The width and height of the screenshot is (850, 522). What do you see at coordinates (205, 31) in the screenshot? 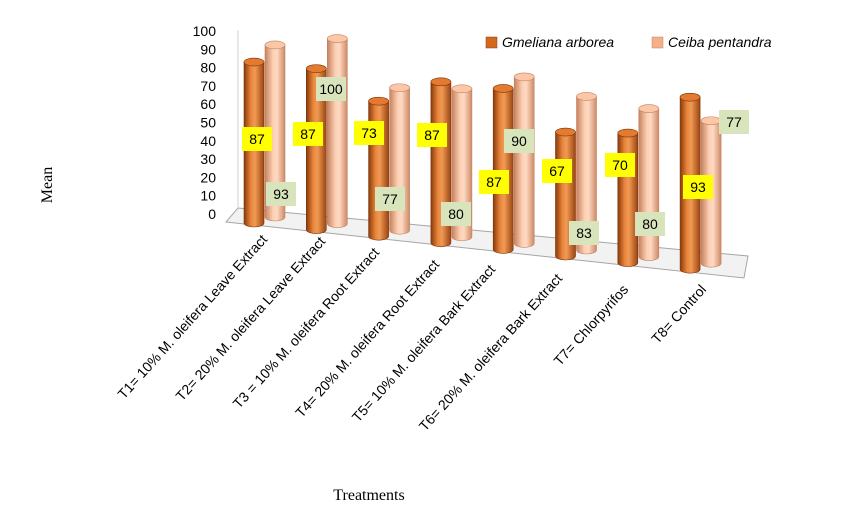
I see `y-tick-label: 100` at bounding box center [205, 31].